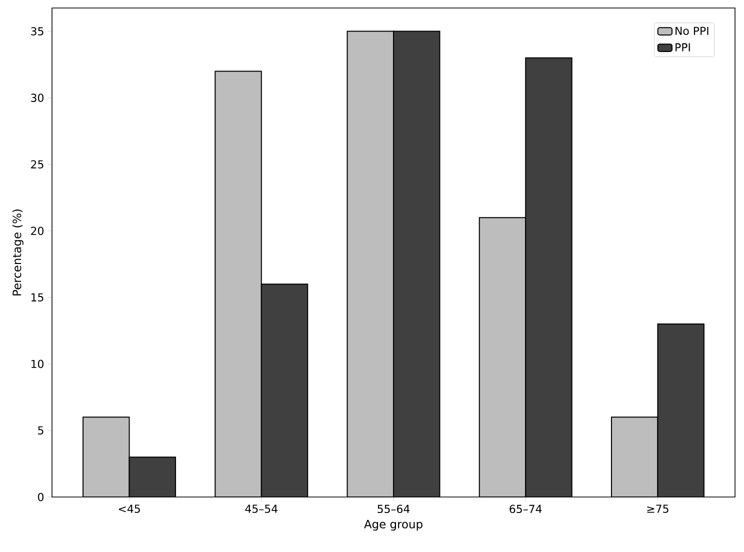 This screenshot has height=552, width=744. I want to click on x-axis-title: Age group, so click(393, 525).